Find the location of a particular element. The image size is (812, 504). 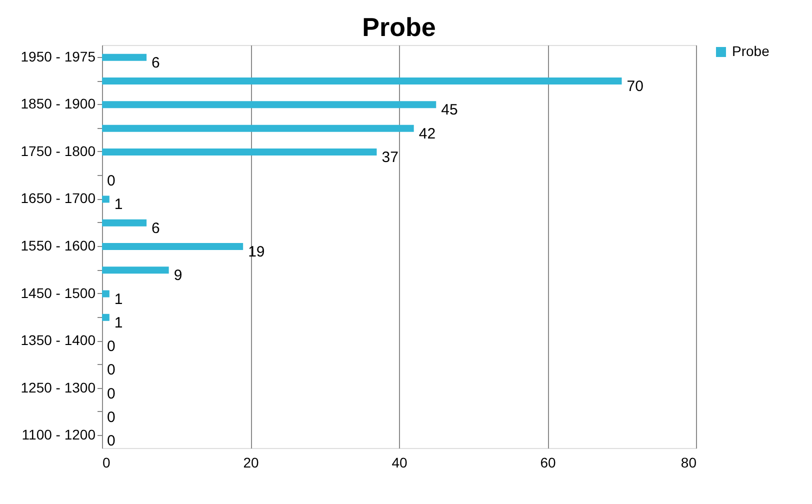

legend-label: Probe is located at coordinates (751, 51).